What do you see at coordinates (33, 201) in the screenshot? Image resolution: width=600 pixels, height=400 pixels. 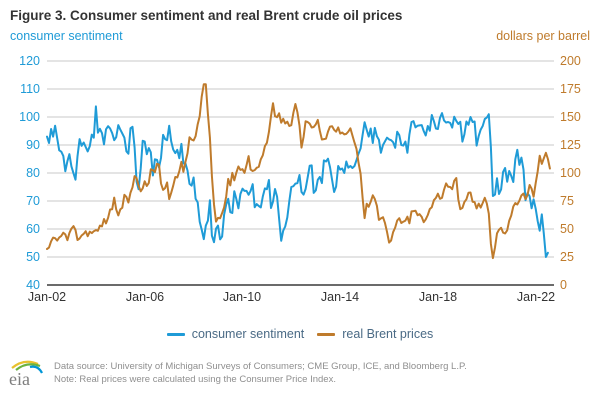 I see `left-axis-tick-label: 70` at bounding box center [33, 201].